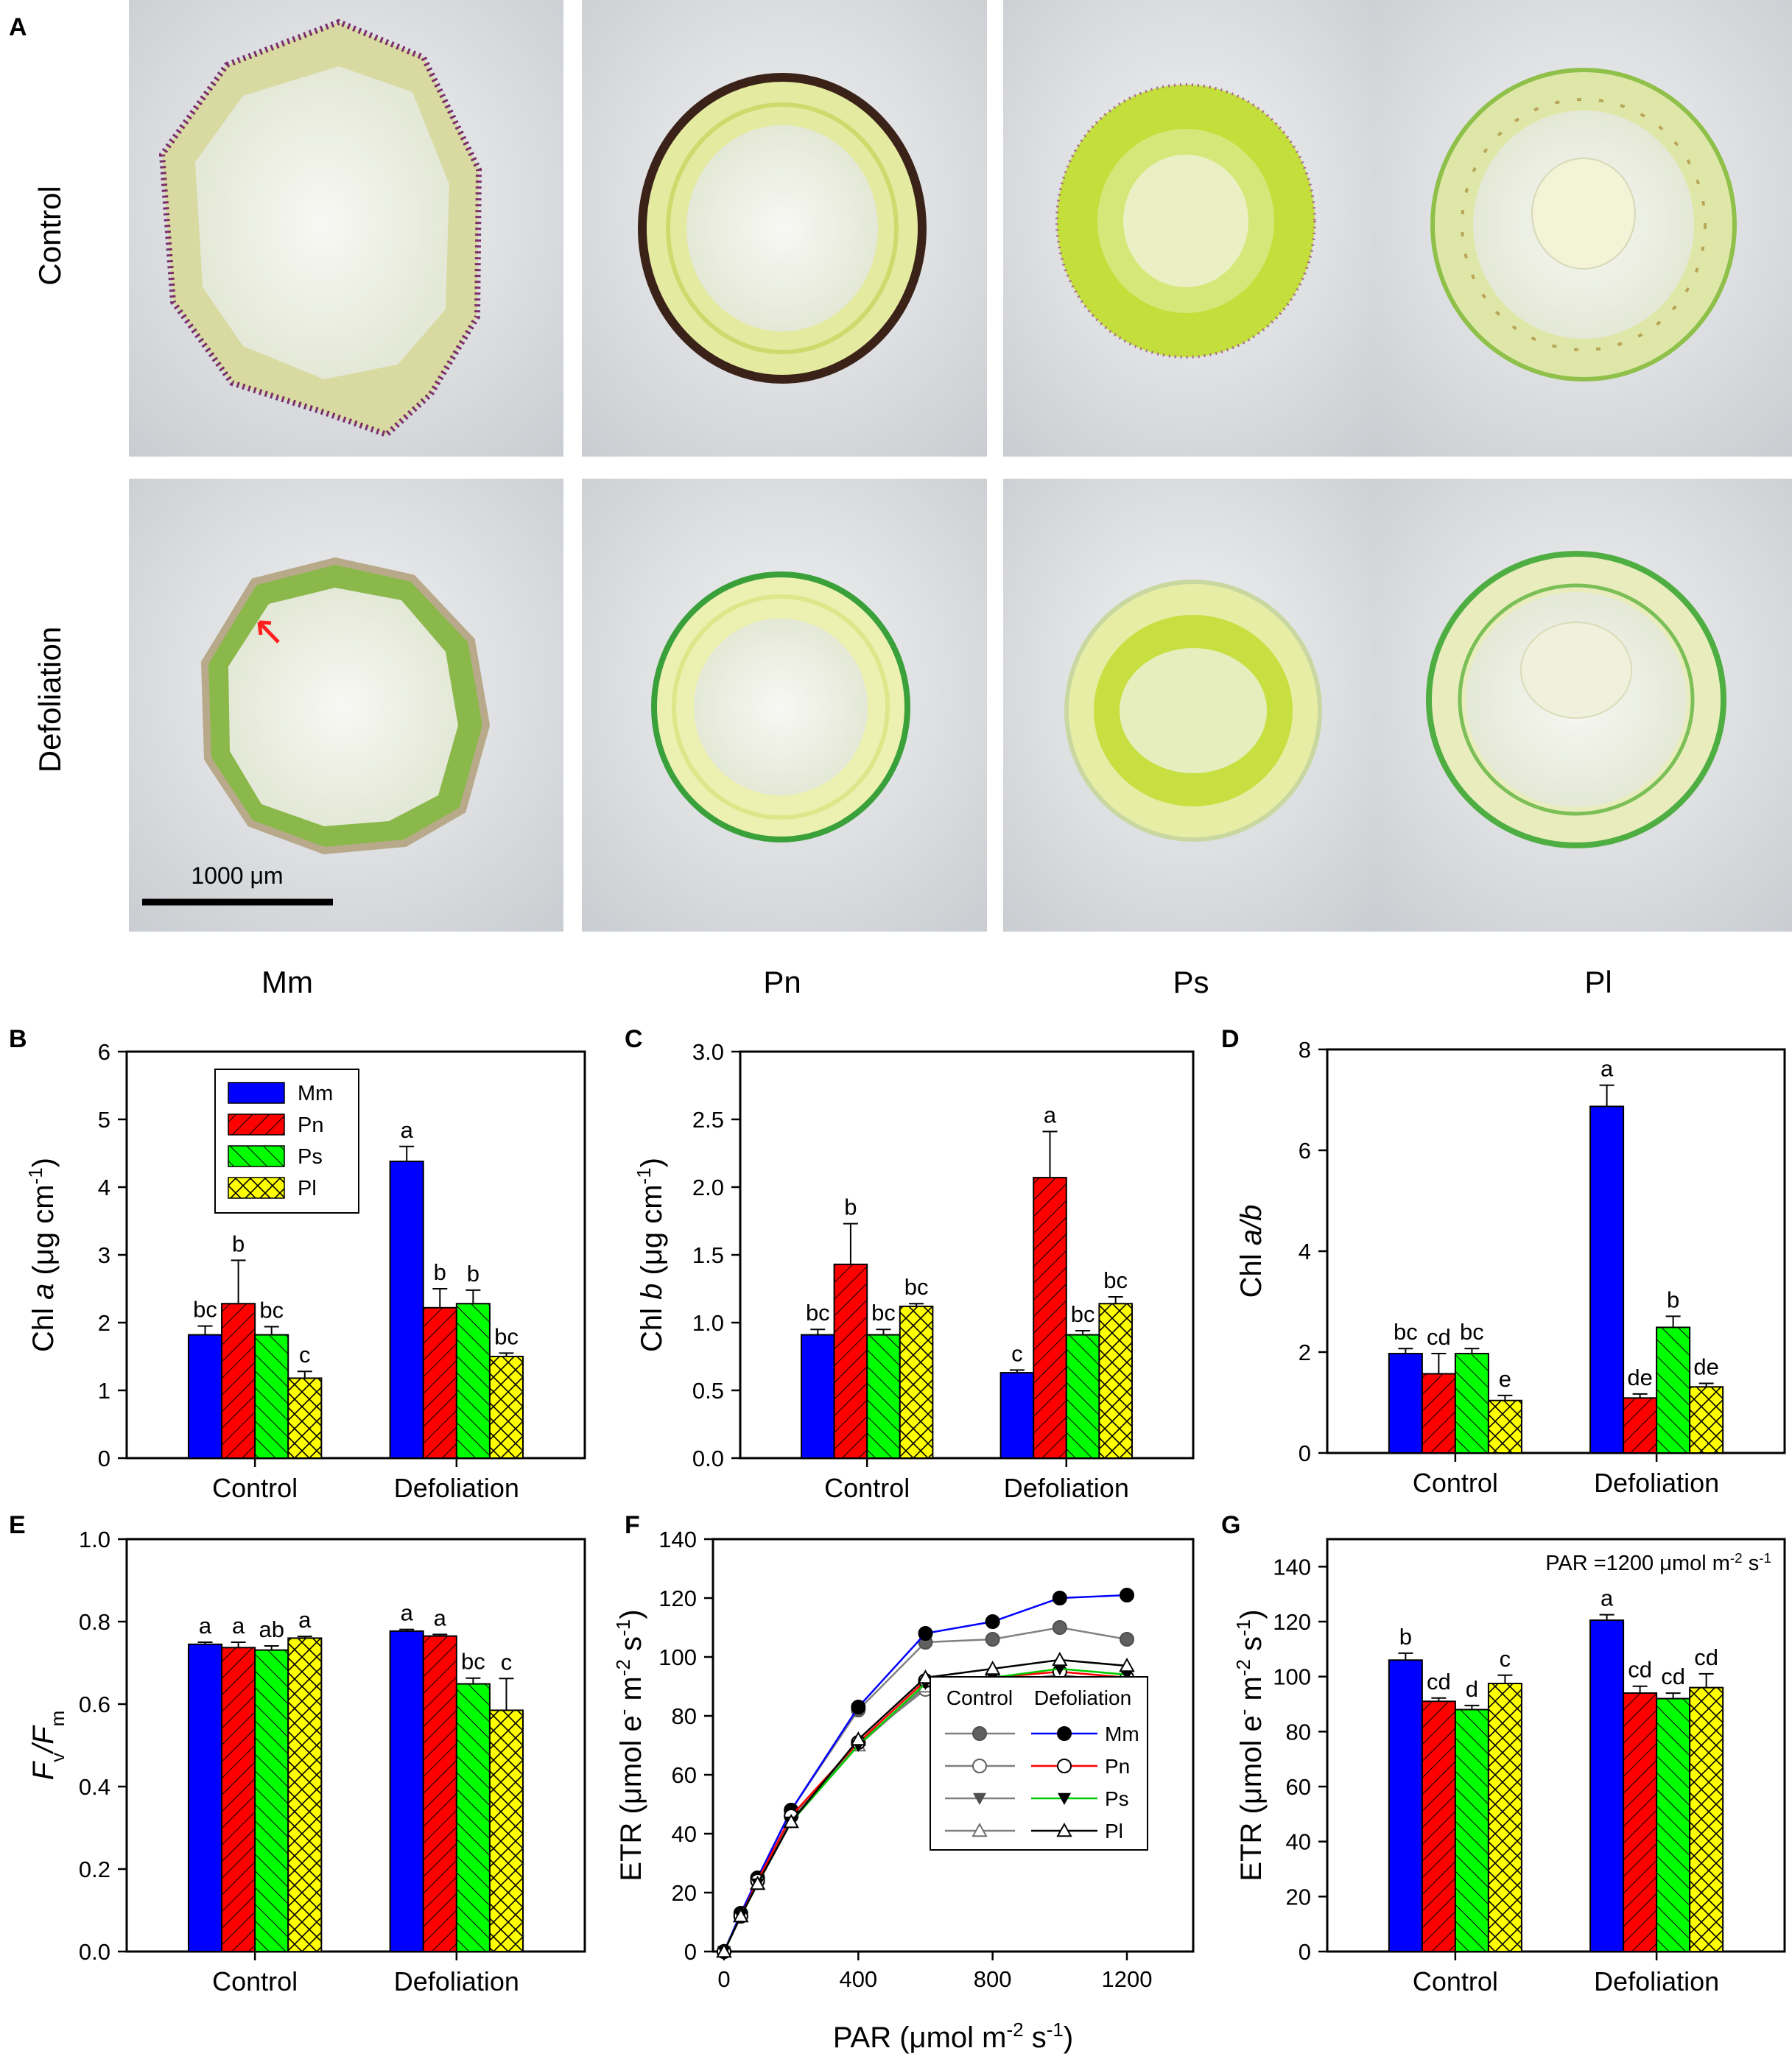  Describe the element at coordinates (1705, 1366) in the screenshot. I see `significance-letter: de` at that location.